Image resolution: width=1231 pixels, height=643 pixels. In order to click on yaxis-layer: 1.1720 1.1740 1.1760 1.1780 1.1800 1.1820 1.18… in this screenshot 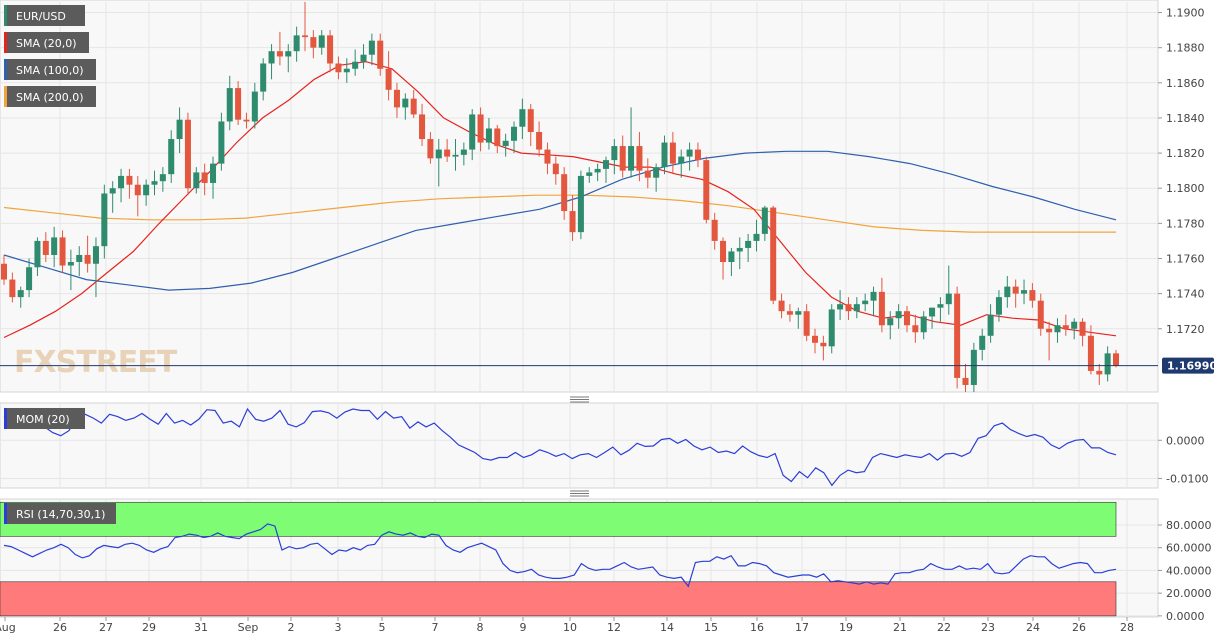, I will do `click(1185, 315)`.